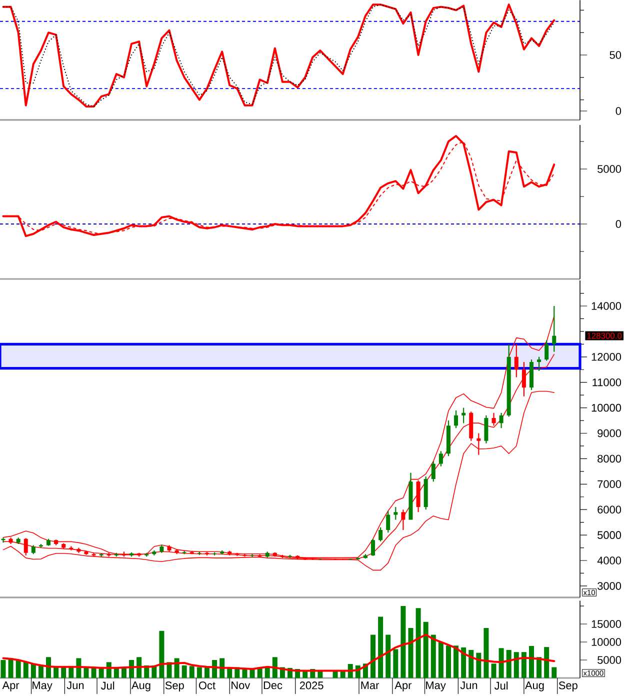 The image size is (627, 696). Describe the element at coordinates (207, 686) in the screenshot. I see `x-tick-label: Oct` at that location.